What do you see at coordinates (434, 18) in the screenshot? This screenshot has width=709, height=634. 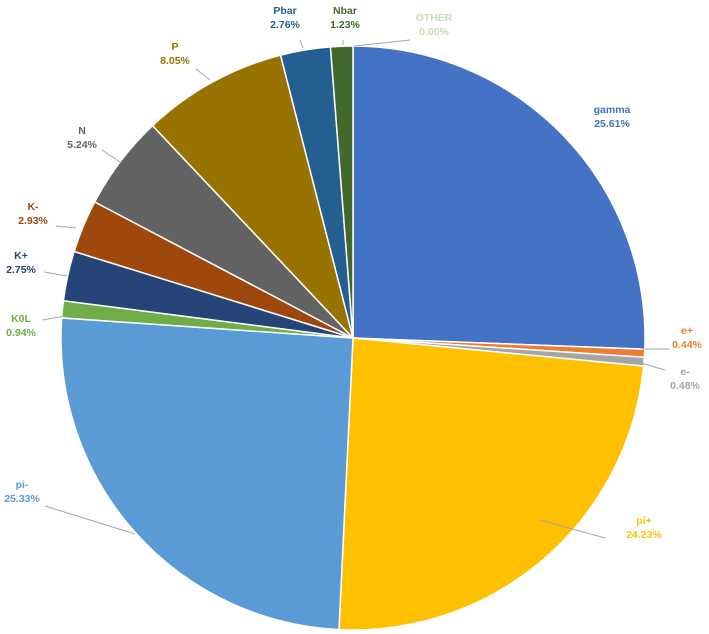 I see `data-label-name-other: OTHER` at bounding box center [434, 18].